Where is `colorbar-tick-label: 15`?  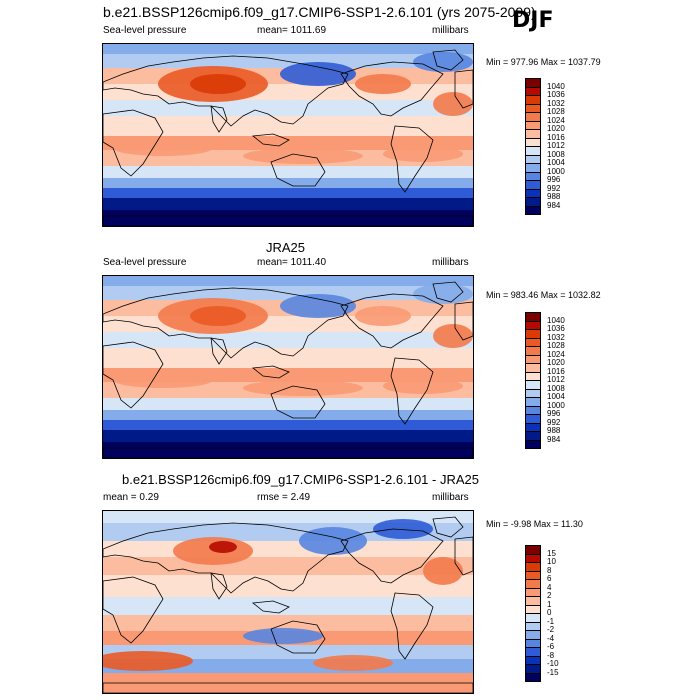
colorbar-tick-label: 15 is located at coordinates (551, 553).